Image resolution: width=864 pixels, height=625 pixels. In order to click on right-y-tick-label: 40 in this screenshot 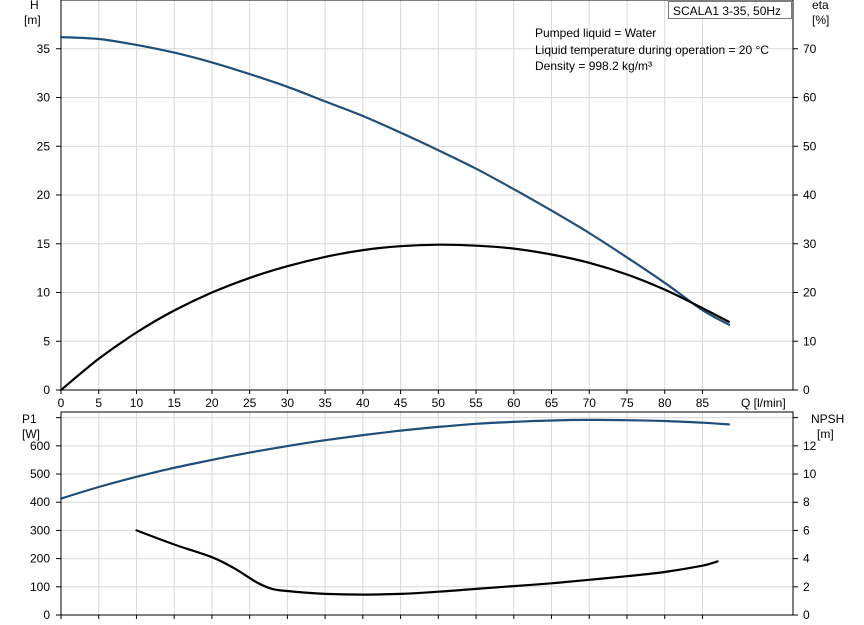, I will do `click(810, 195)`.